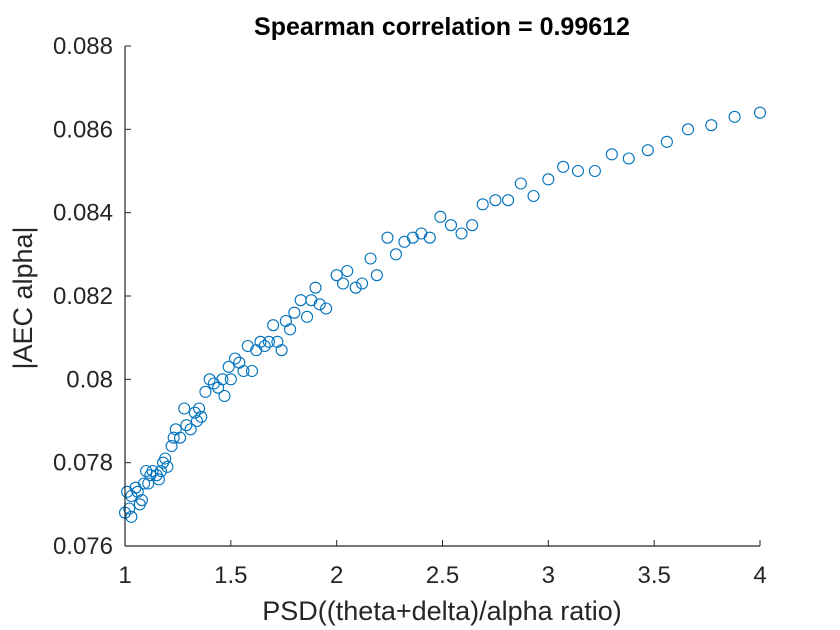  What do you see at coordinates (336, 575) in the screenshot?
I see `x-tick-label: 2` at bounding box center [336, 575].